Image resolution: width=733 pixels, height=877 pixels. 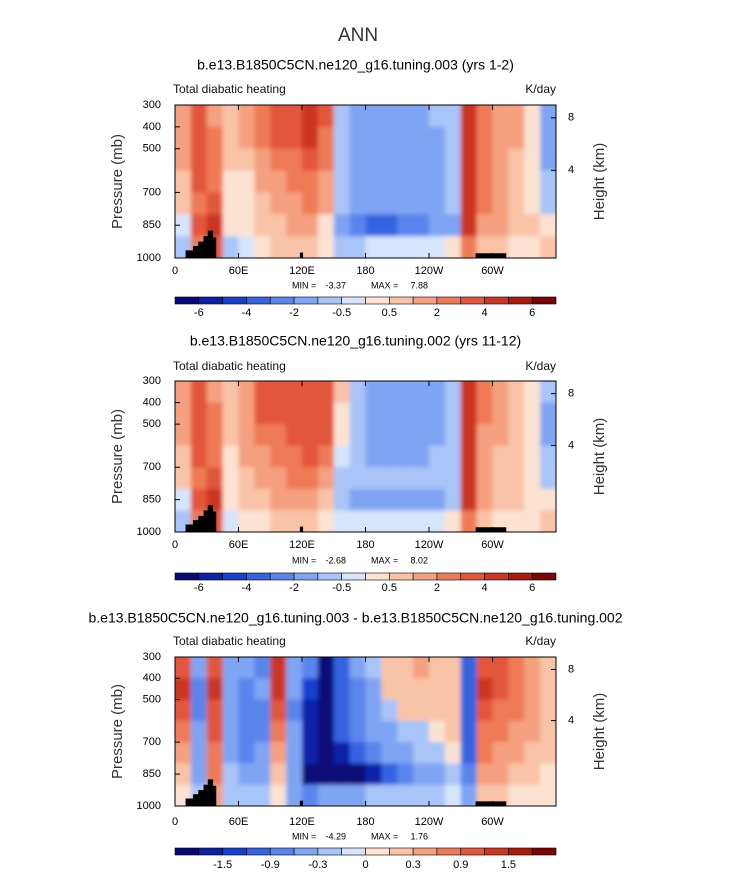 What do you see at coordinates (239, 271) in the screenshot?
I see `x-tick-label: 60E` at bounding box center [239, 271].